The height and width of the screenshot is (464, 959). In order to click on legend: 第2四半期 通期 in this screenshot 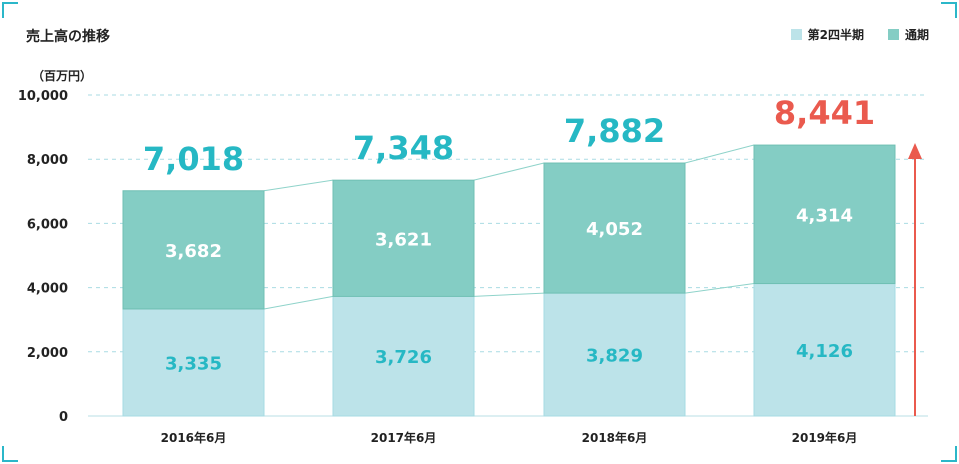, I will do `click(859, 34)`.